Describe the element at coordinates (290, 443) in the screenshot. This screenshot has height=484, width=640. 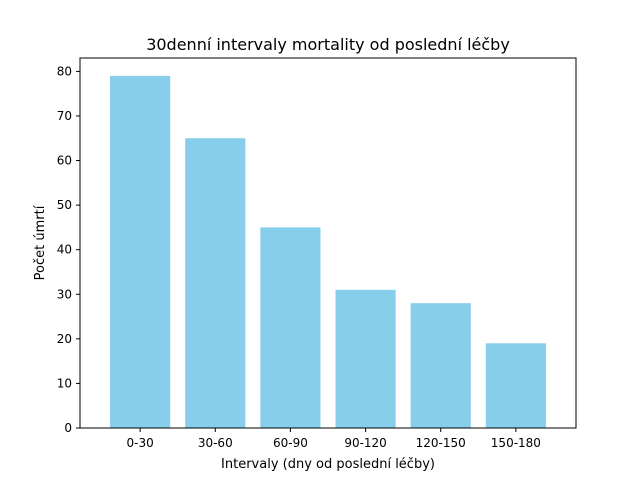
I see `x-tick-label: 60-90` at that location.